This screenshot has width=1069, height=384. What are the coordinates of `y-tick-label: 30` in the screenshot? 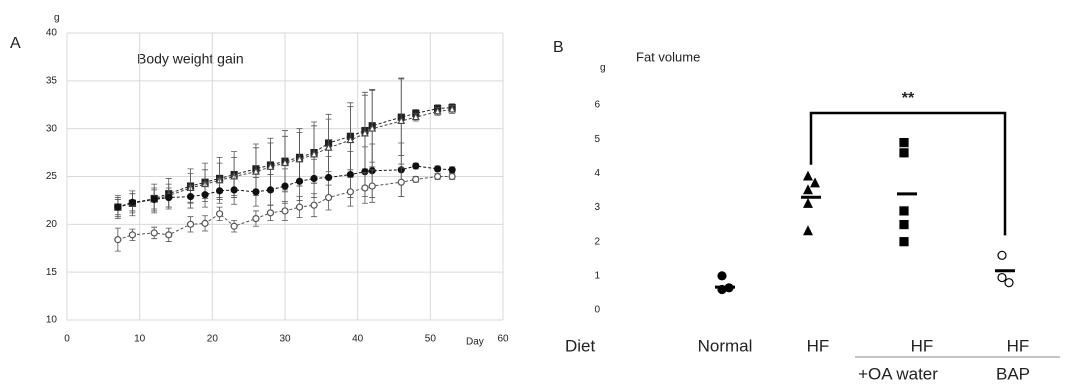 It's located at (52, 128).